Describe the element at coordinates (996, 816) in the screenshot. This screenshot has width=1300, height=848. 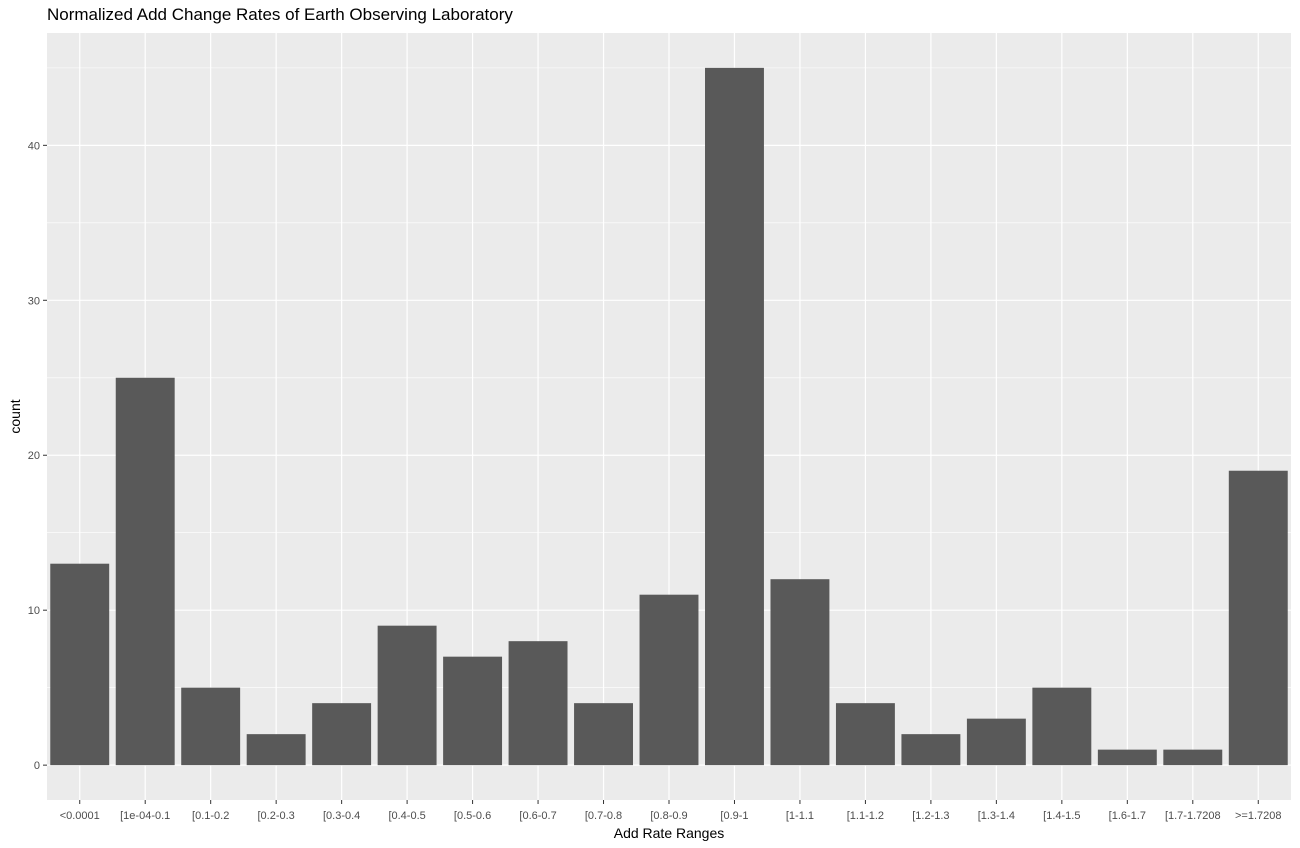
I see `x-tick-label: [1.3-1.4` at that location.